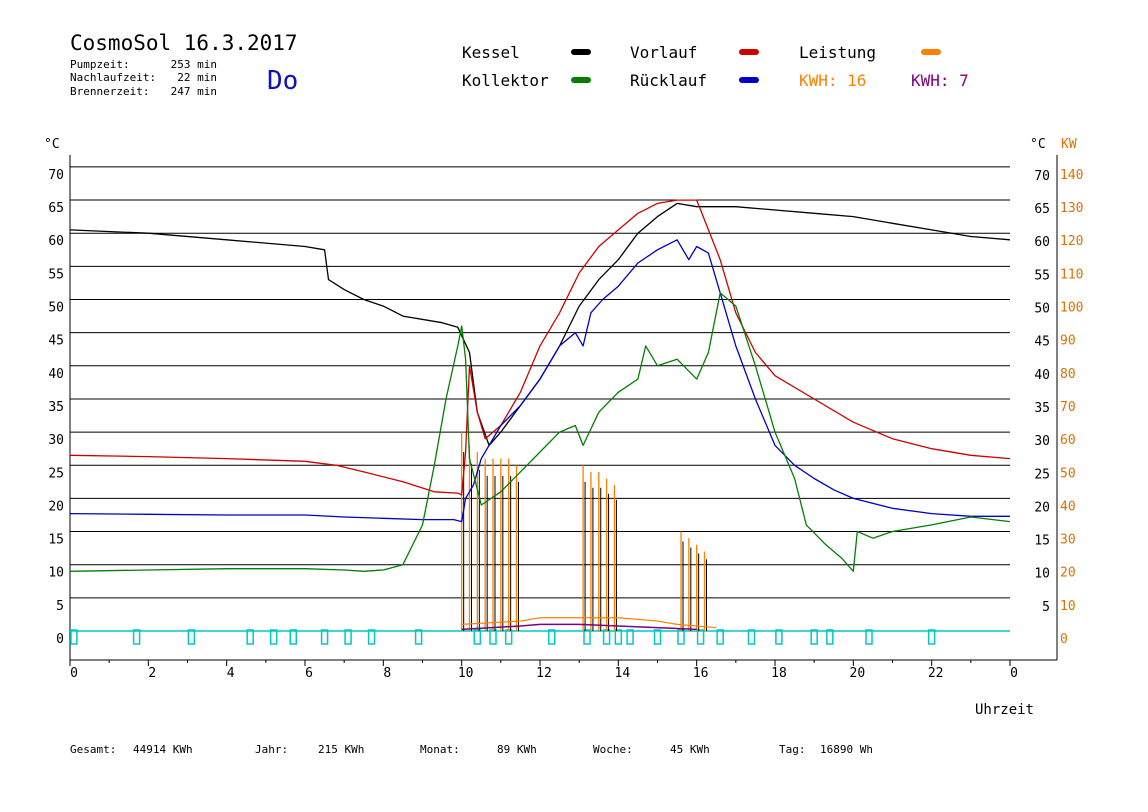  What do you see at coordinates (690, 749) in the screenshot?
I see `woche-value: 45 KWh` at bounding box center [690, 749].